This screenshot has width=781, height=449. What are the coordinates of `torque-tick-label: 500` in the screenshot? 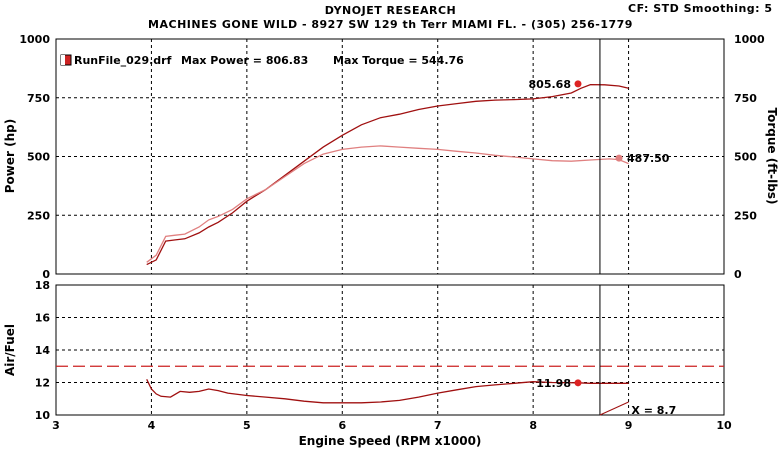 It's located at (745, 157).